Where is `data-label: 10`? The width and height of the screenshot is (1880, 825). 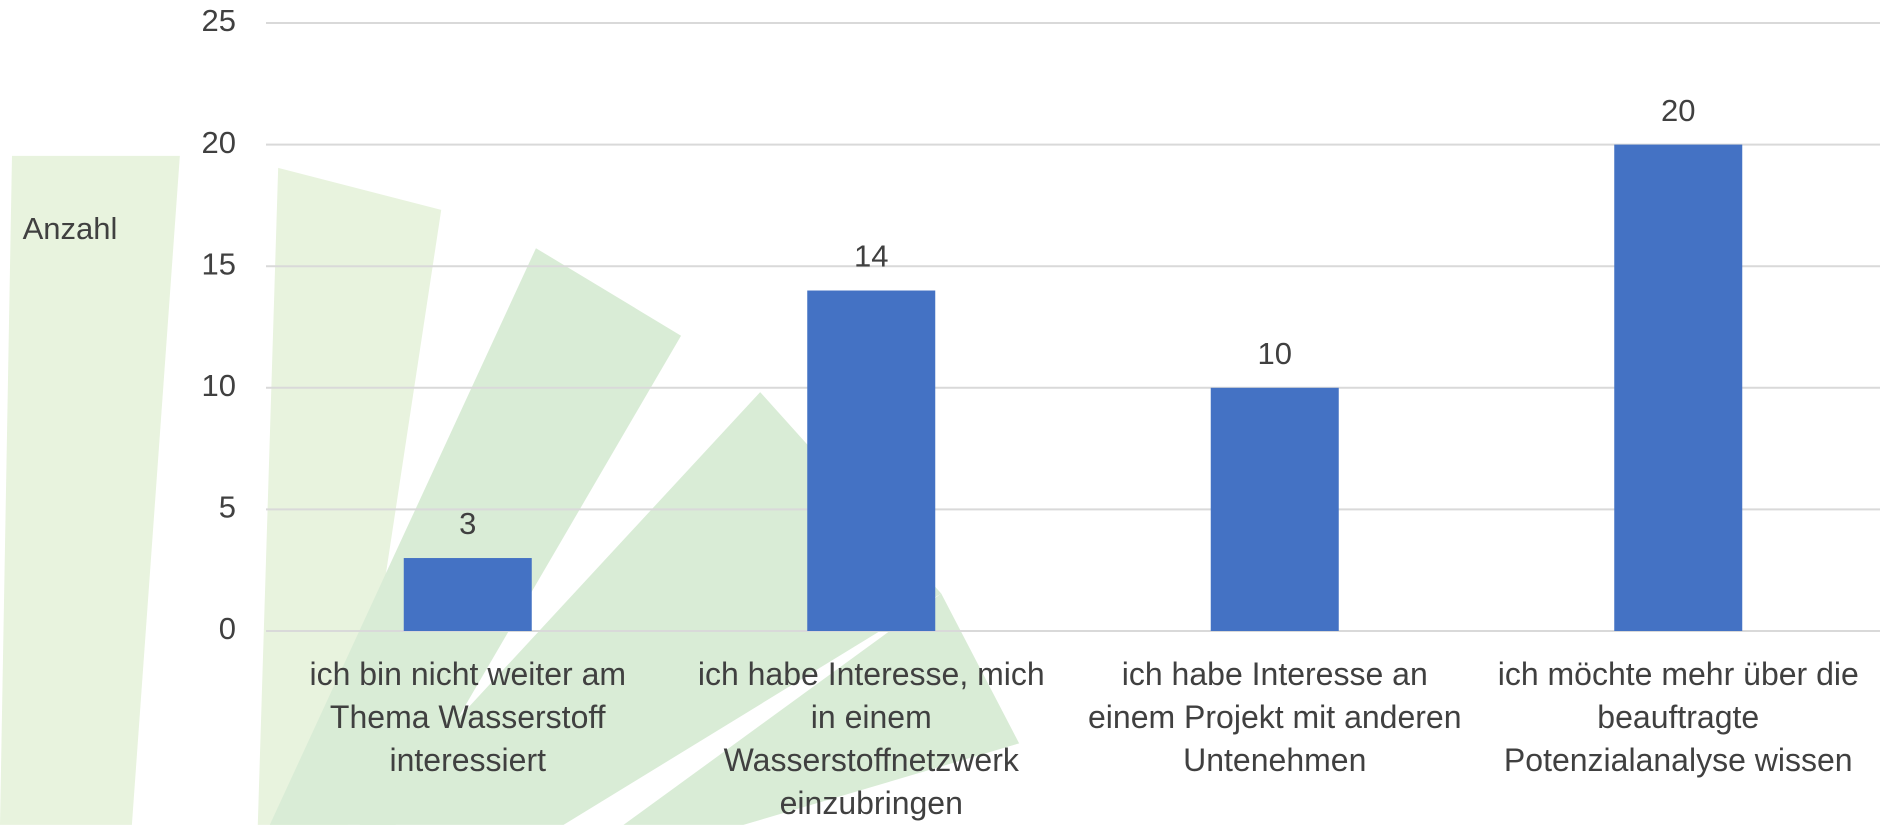 data-label: 10 is located at coordinates (1275, 353).